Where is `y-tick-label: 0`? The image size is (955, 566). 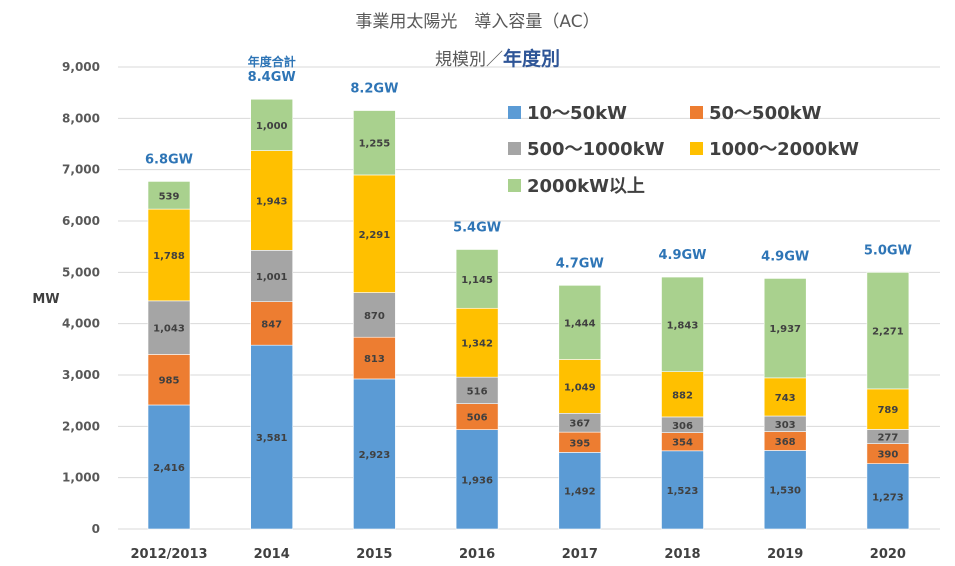
y-tick-label: 0 is located at coordinates (96, 529).